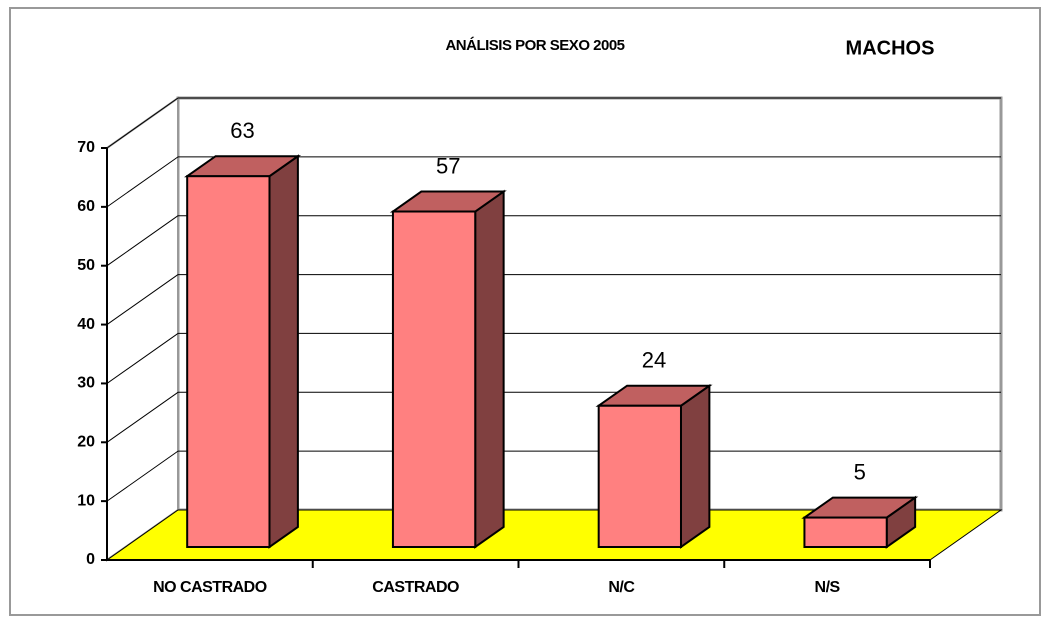  I want to click on data-label: 63, so click(242, 130).